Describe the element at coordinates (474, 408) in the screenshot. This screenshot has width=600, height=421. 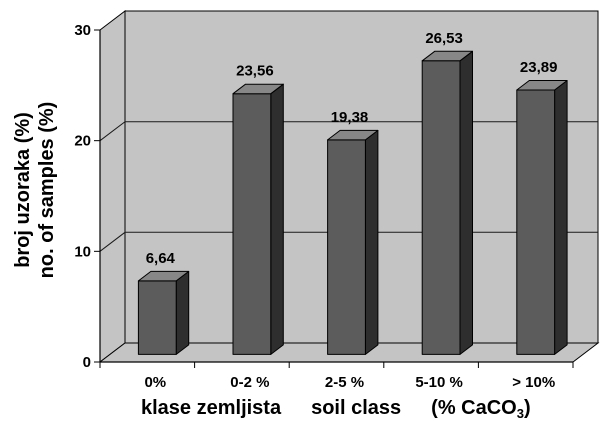
I see `x-axis-title-part: (% CaCO` at that location.